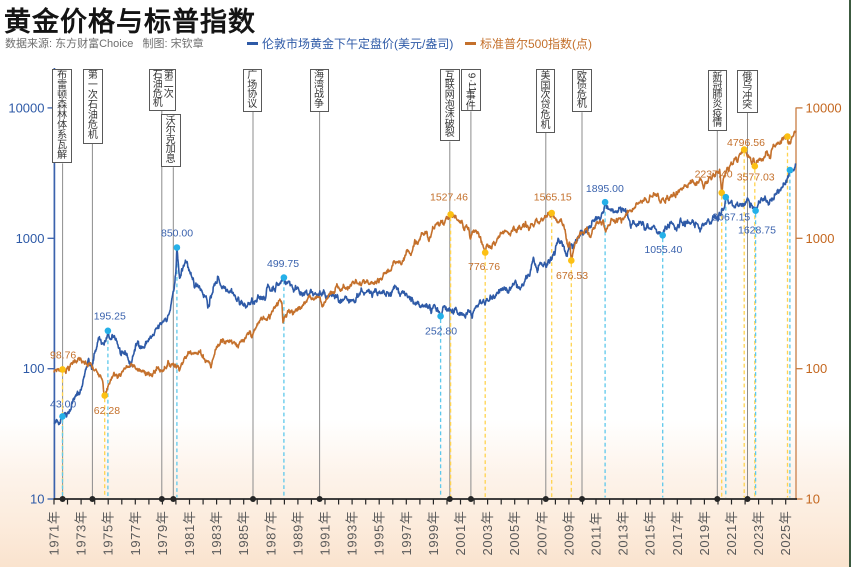 The width and height of the screenshot is (851, 567). Describe the element at coordinates (81, 533) in the screenshot. I see `svg-text: 1973年` at that location.